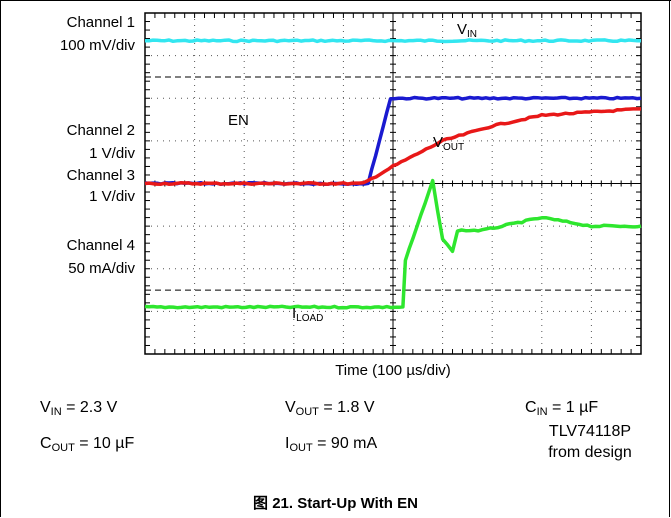  What do you see at coordinates (100, 245) in the screenshot?
I see `channel-4-name: Channel 4` at bounding box center [100, 245].